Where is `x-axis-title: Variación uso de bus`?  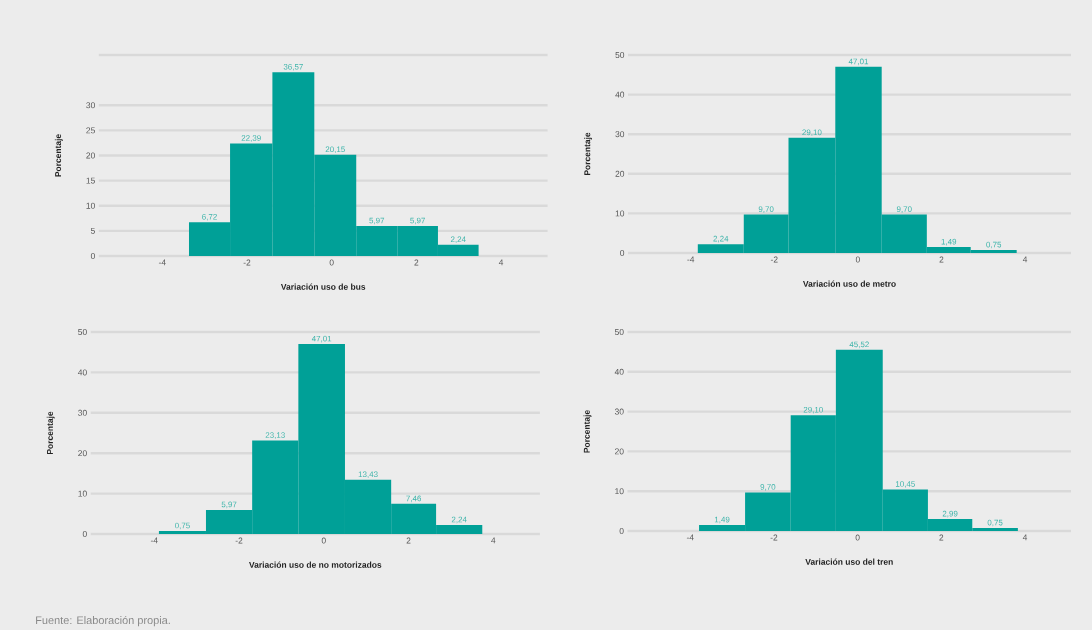 x-axis-title: Variación uso de bus is located at coordinates (323, 286).